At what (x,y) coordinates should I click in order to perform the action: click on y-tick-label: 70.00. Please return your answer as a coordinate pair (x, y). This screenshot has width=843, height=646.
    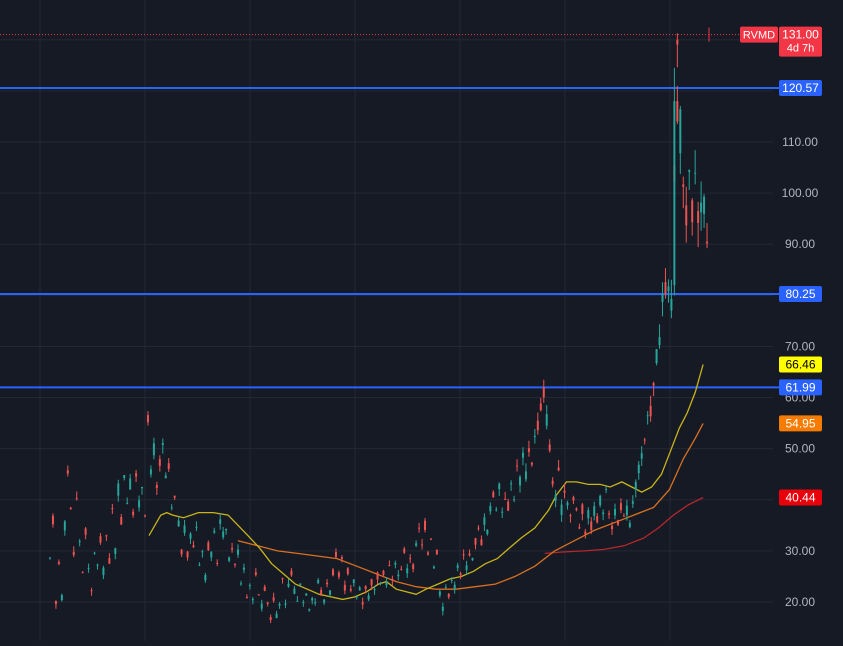
    Looking at the image, I should click on (800, 346).